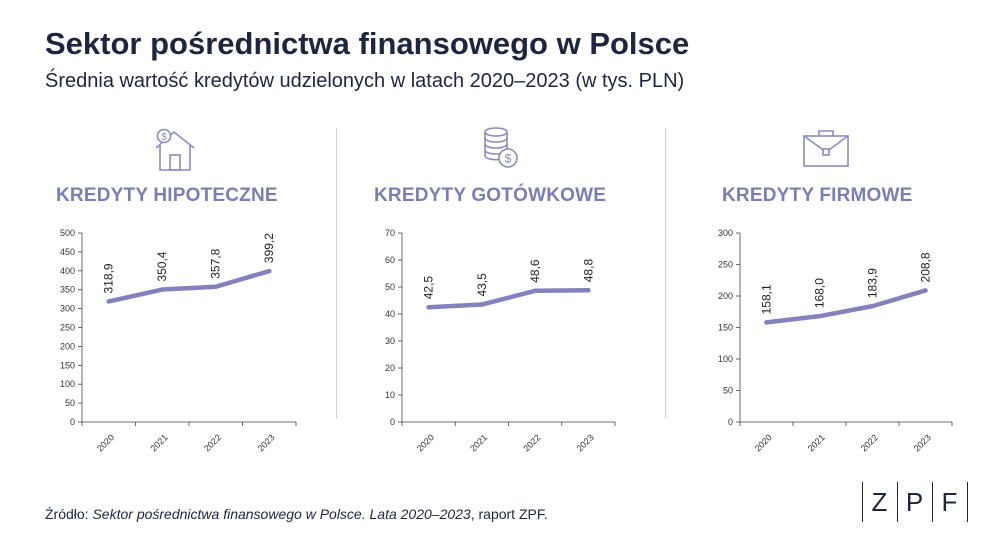  What do you see at coordinates (429, 288) in the screenshot?
I see `data-label: 42,5` at bounding box center [429, 288].